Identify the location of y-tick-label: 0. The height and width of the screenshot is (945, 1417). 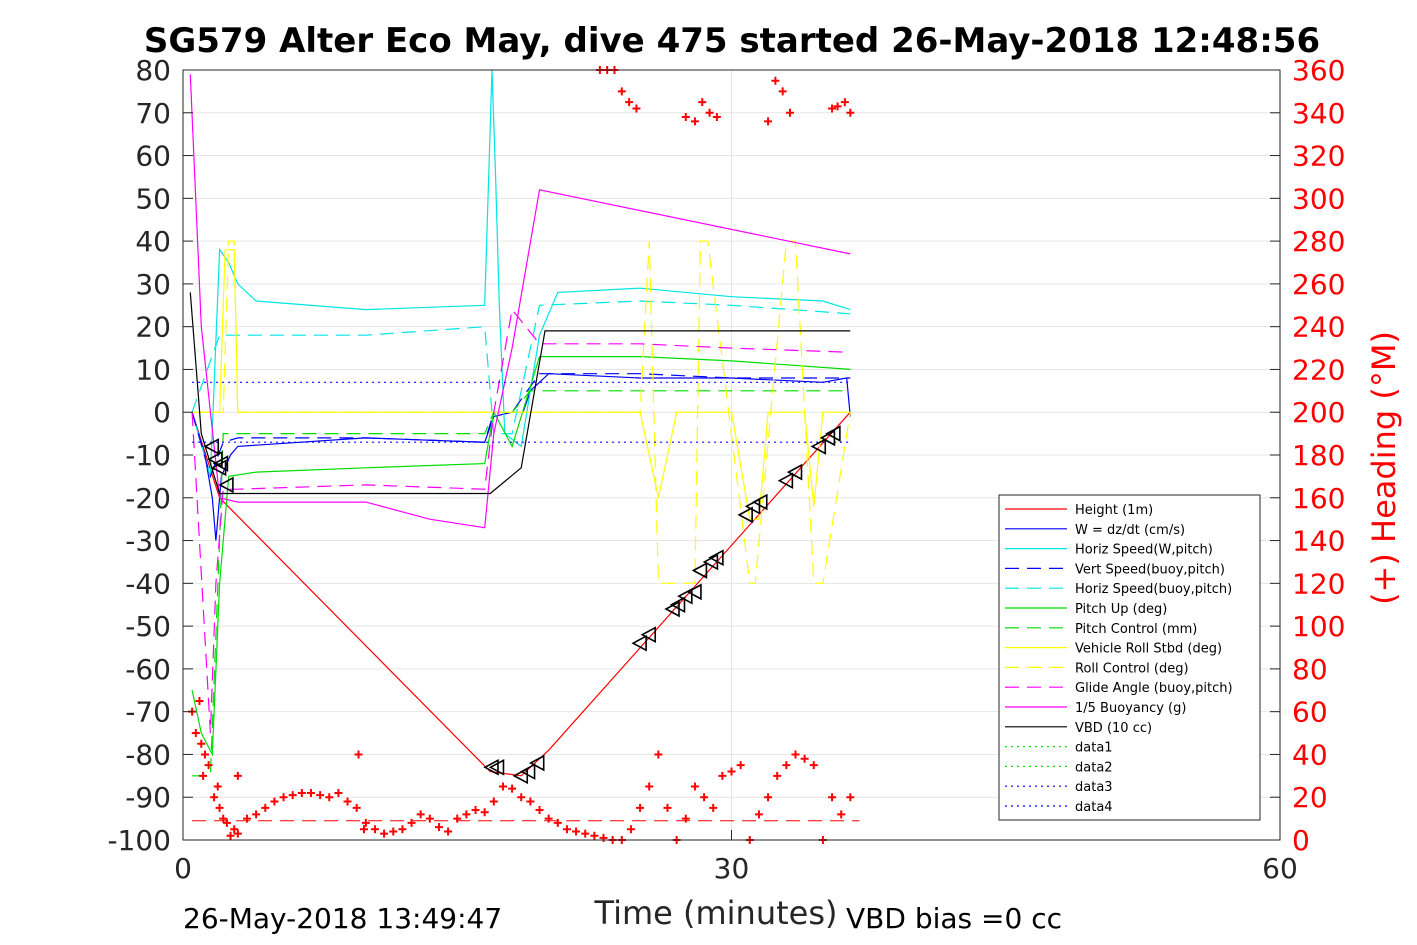
(162, 412).